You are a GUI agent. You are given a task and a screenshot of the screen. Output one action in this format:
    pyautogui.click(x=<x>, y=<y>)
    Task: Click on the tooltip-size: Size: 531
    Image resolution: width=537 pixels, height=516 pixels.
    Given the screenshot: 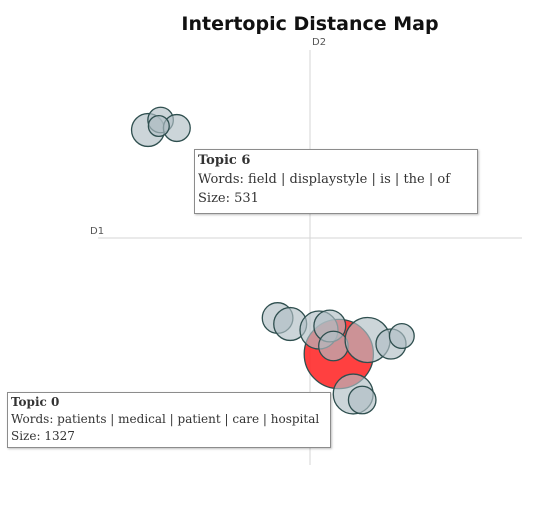 What is the action you would take?
    pyautogui.click(x=228, y=198)
    